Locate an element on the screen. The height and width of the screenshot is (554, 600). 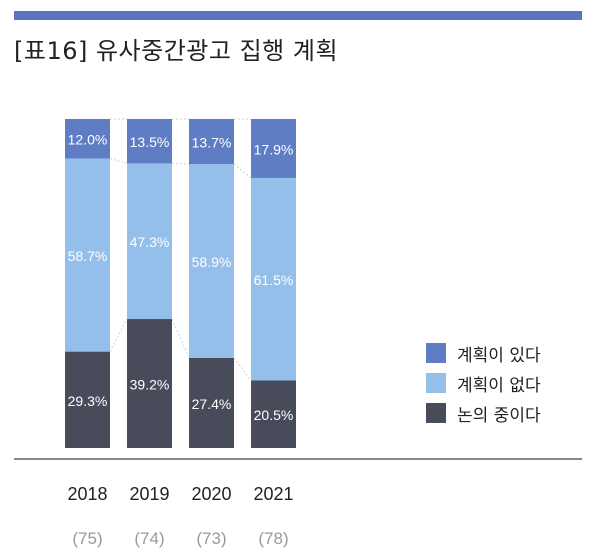
data-label-2021-plan_no: 61.5% is located at coordinates (274, 280).